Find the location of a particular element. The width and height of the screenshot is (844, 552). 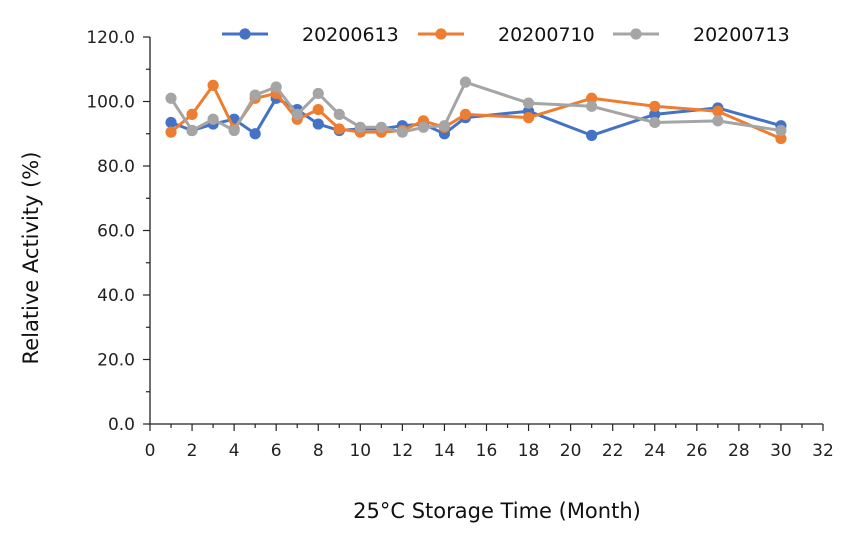

legend-item-20200613: 20200613 is located at coordinates (310, 35).